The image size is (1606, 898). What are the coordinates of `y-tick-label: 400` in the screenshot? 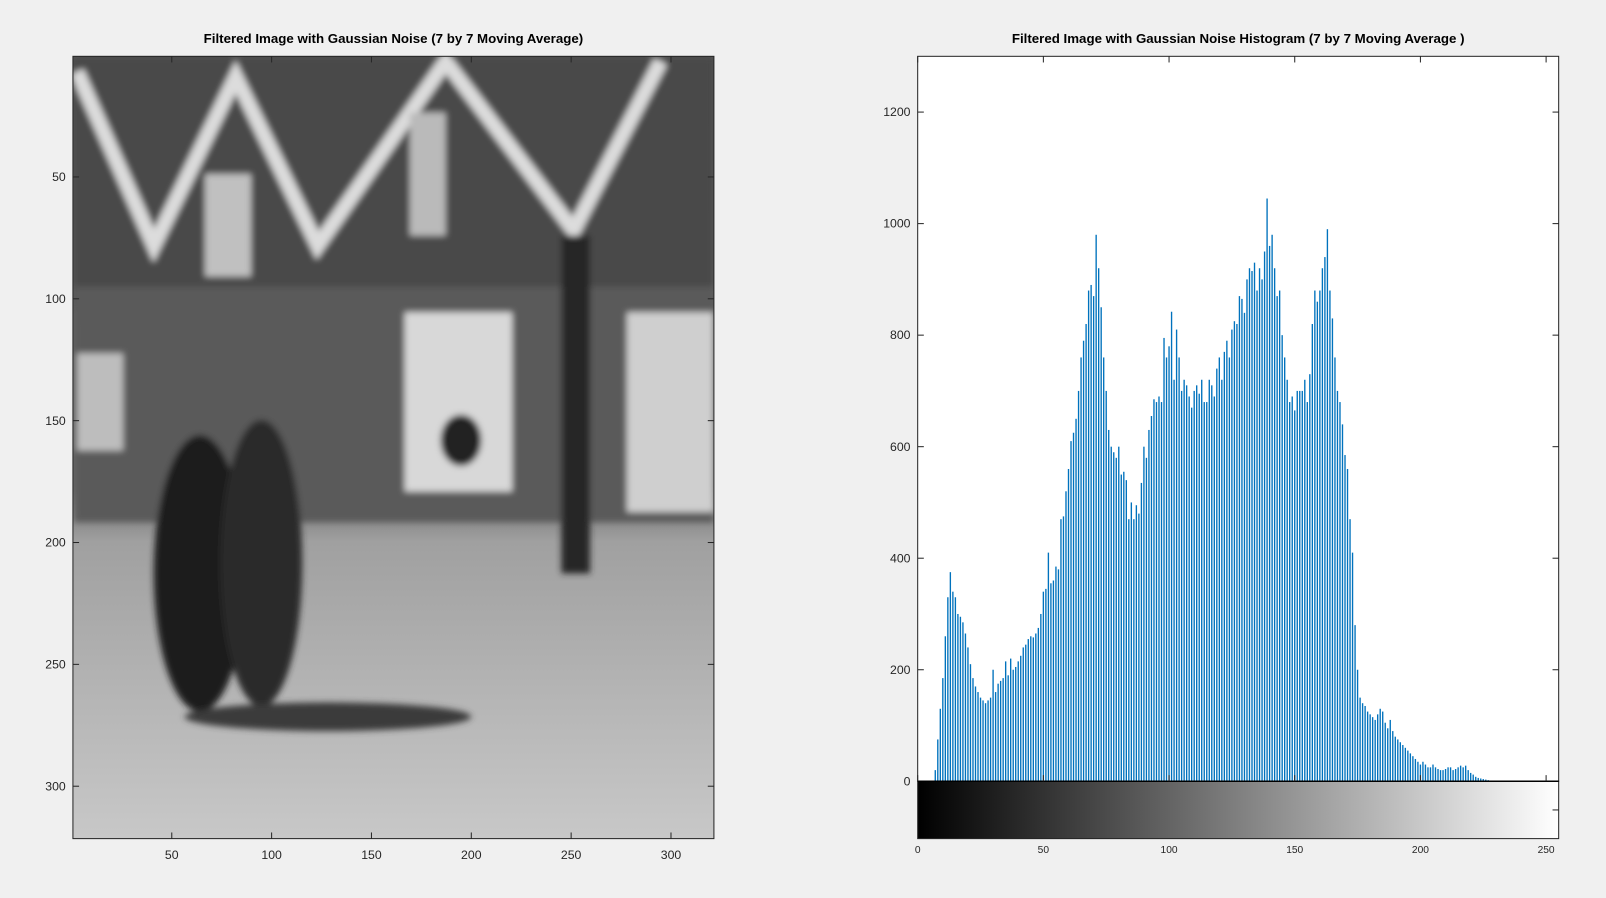 It's located at (900, 558).